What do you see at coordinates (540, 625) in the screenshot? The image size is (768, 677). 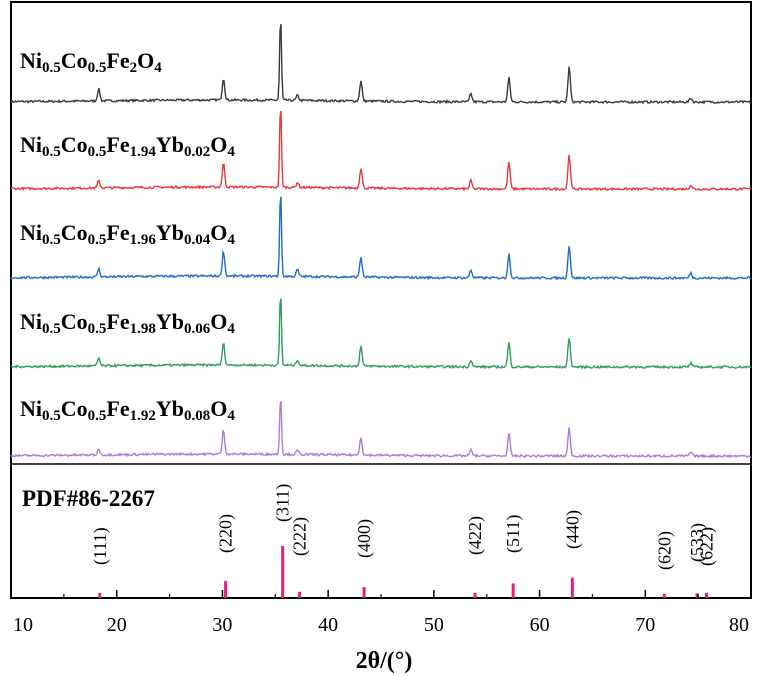 I see `x-tick-label: 60` at bounding box center [540, 625].